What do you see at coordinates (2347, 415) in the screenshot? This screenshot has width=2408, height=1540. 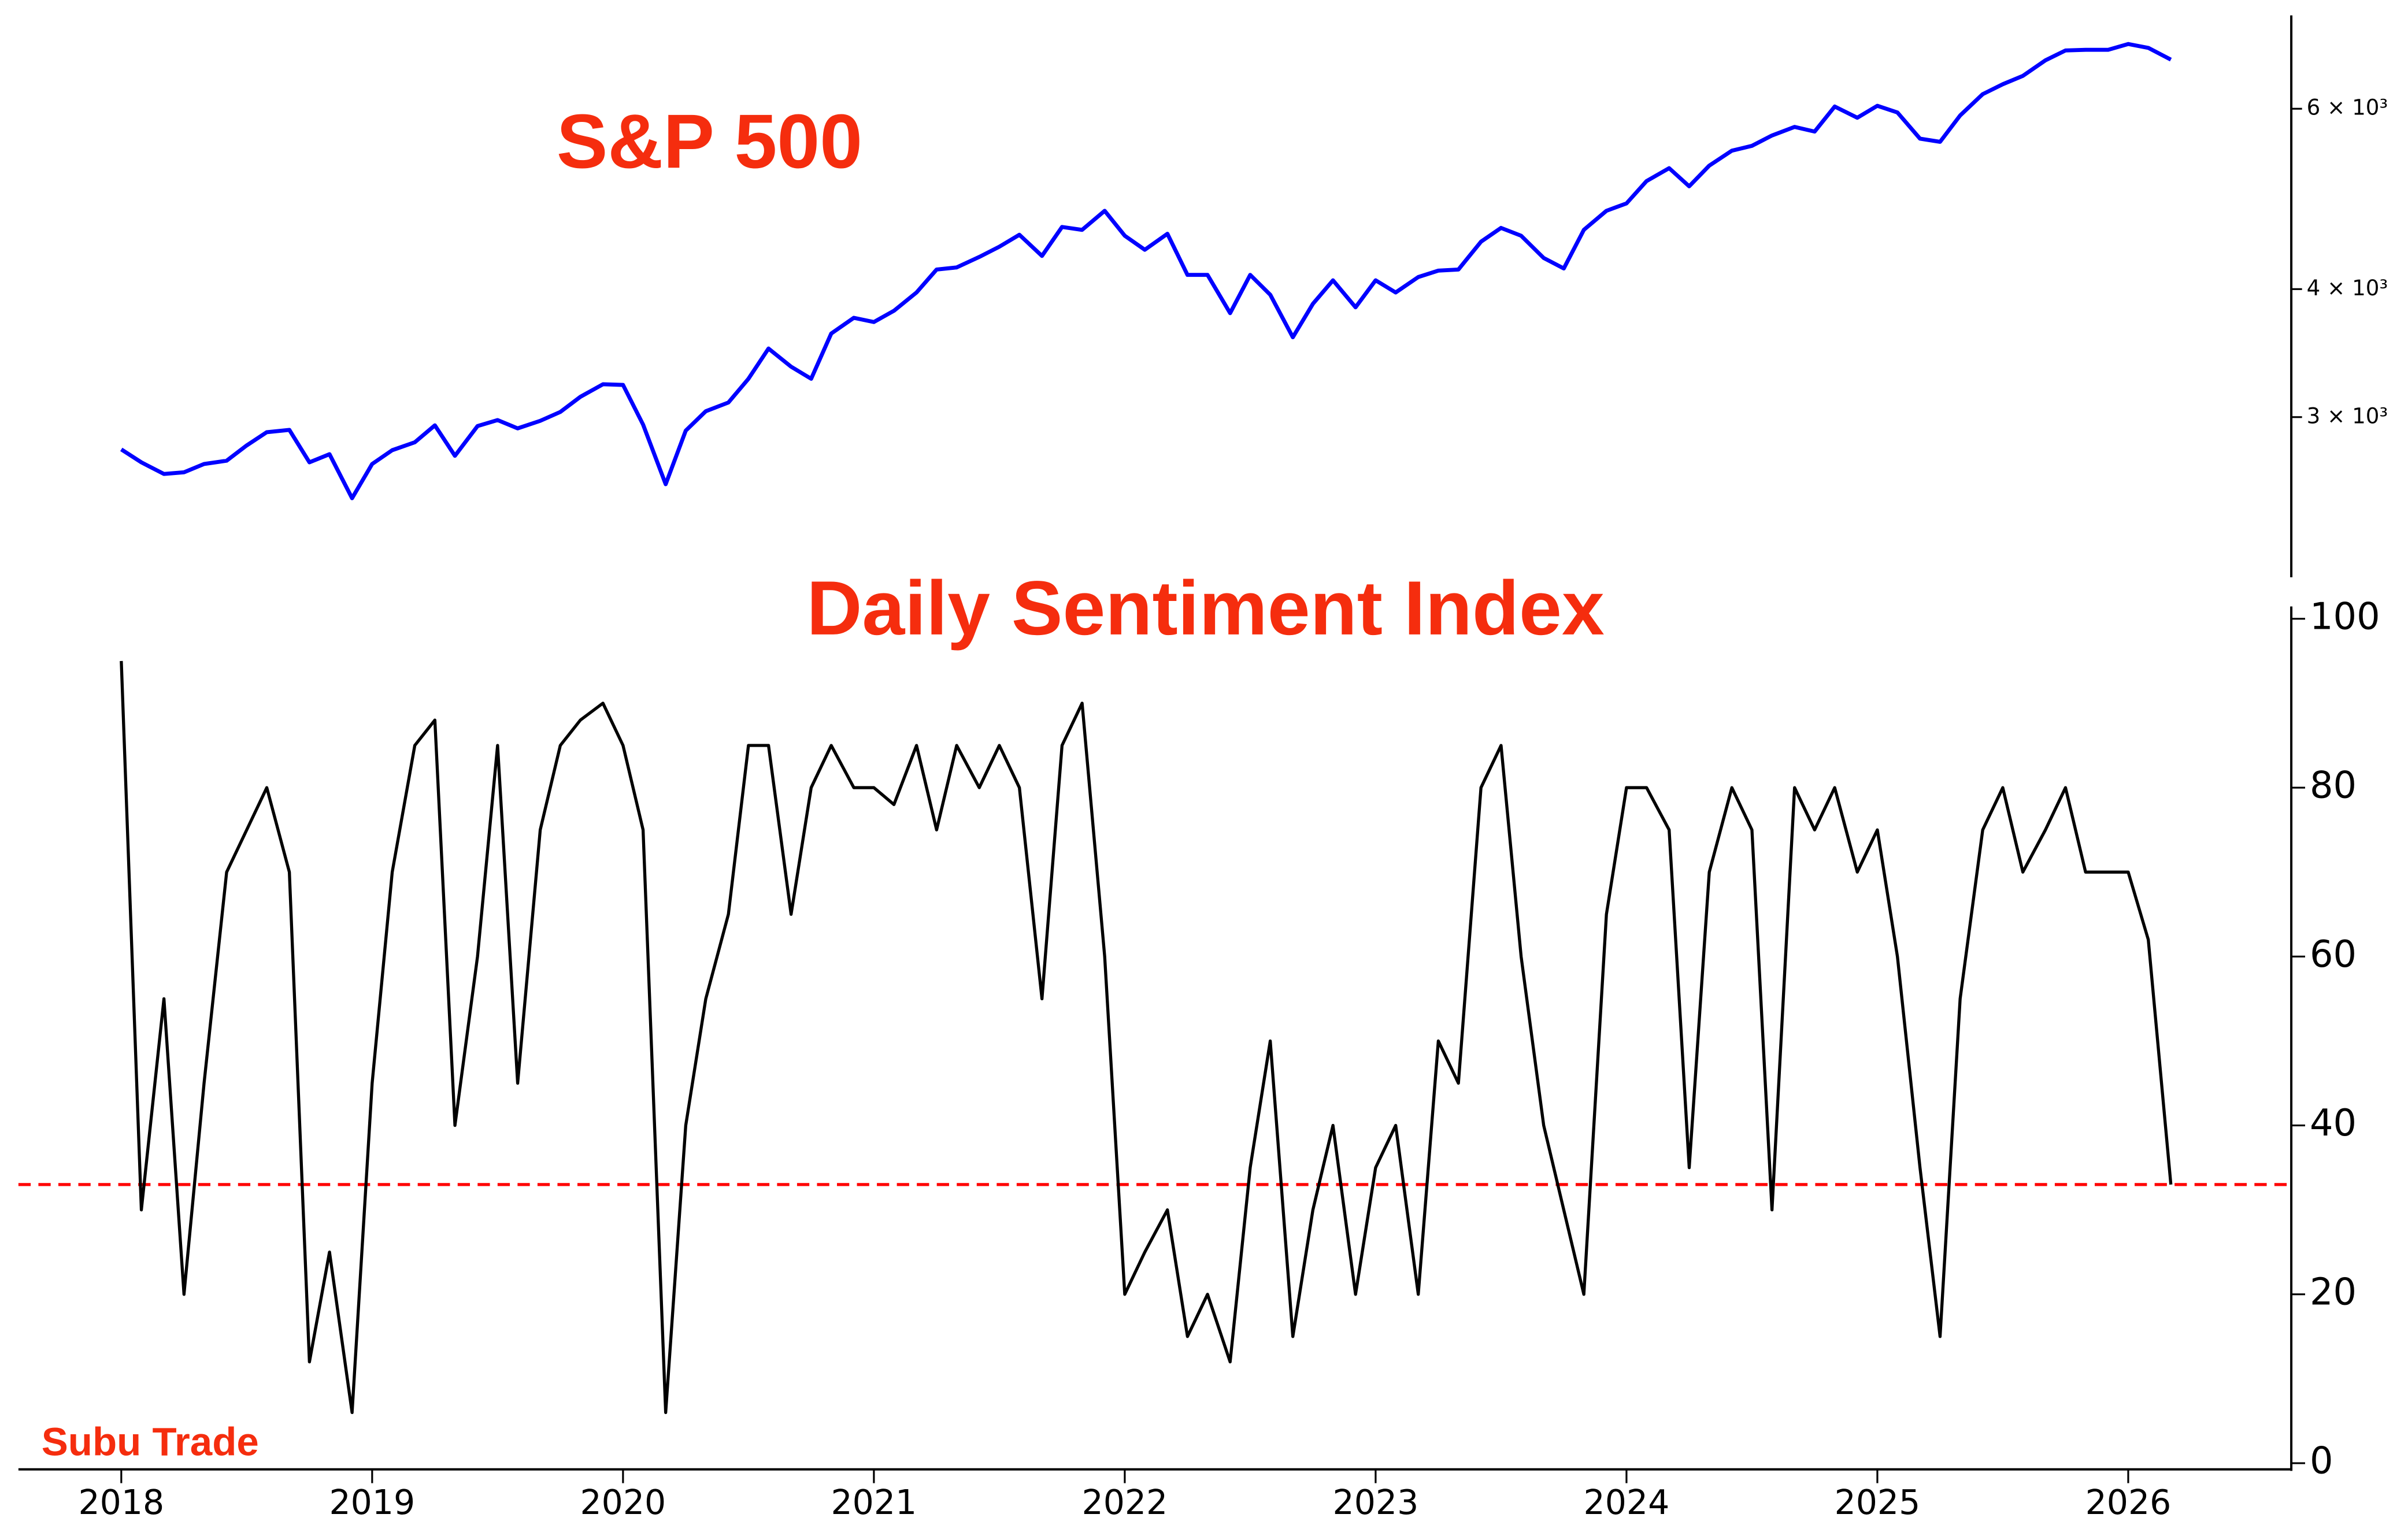 I see `y-tick-label: 3 × 10³` at bounding box center [2347, 415].